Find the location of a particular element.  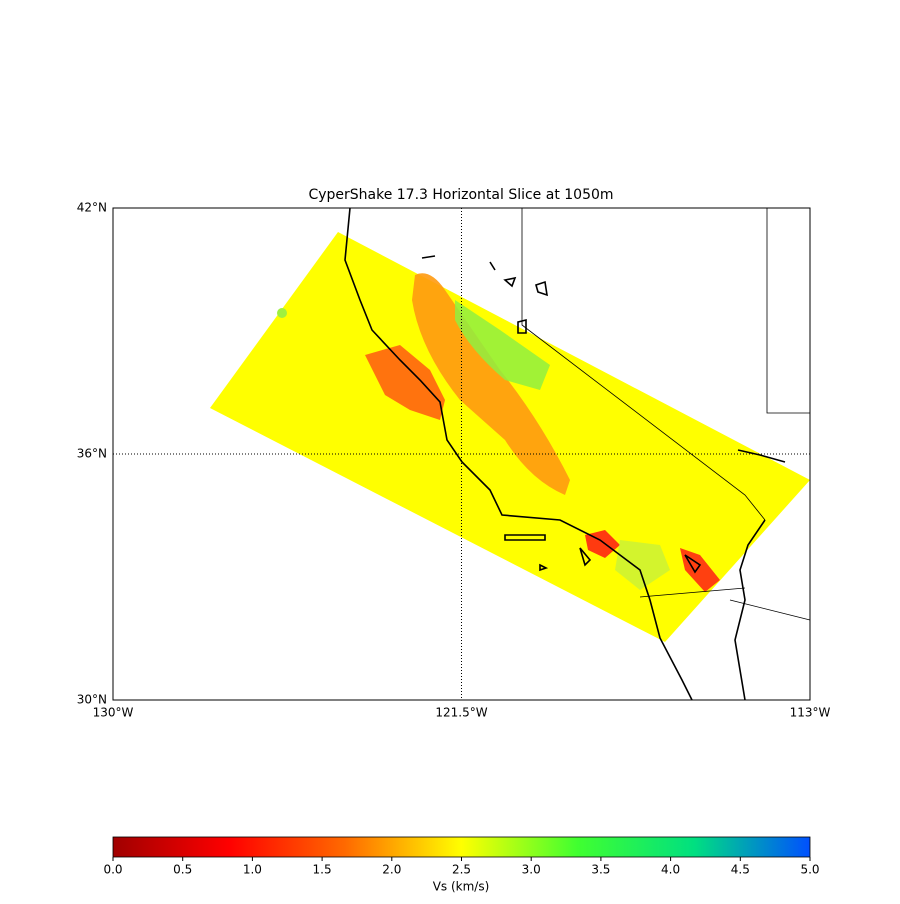

sierra is located at coordinates (502, 345).